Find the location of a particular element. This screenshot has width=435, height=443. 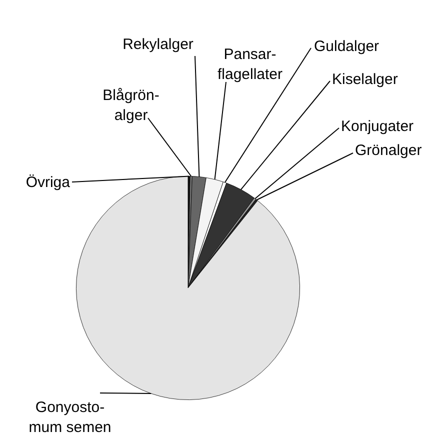

slice-label: Kiselalger is located at coordinates (365, 79).